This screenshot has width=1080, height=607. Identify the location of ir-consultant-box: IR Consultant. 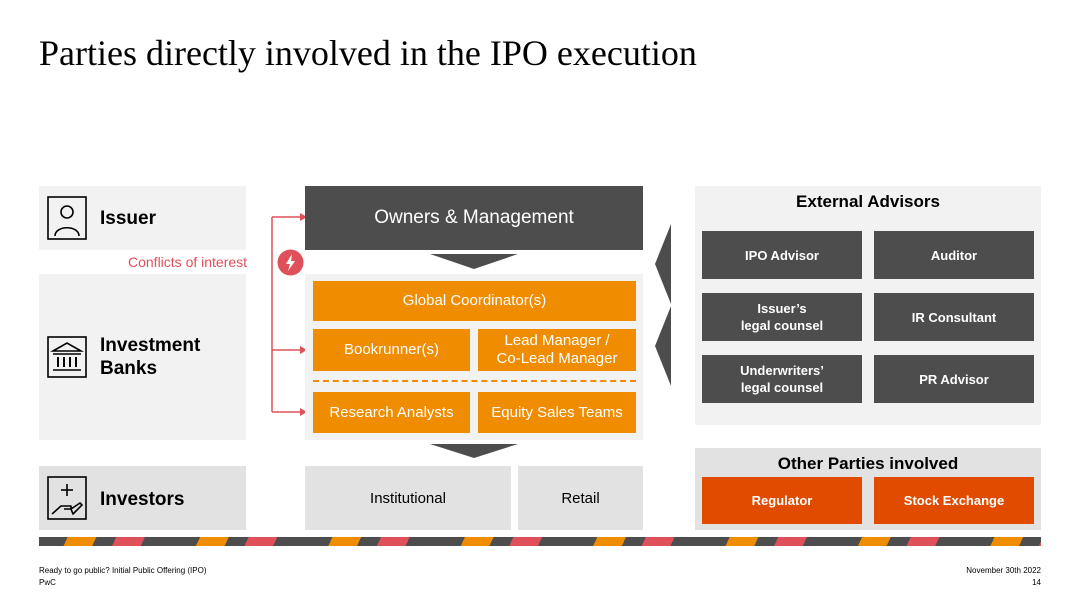
(954, 317).